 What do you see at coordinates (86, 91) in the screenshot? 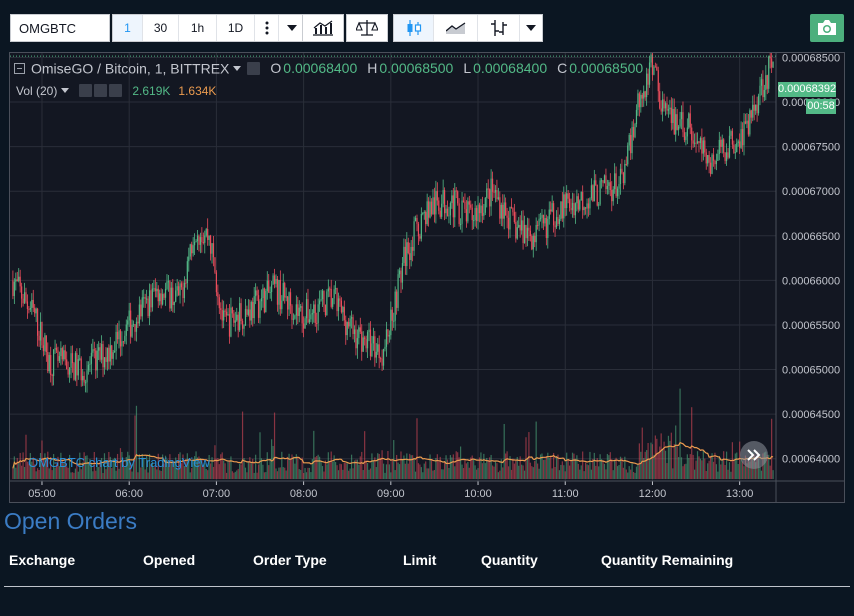
I see `eye-icon` at bounding box center [86, 91].